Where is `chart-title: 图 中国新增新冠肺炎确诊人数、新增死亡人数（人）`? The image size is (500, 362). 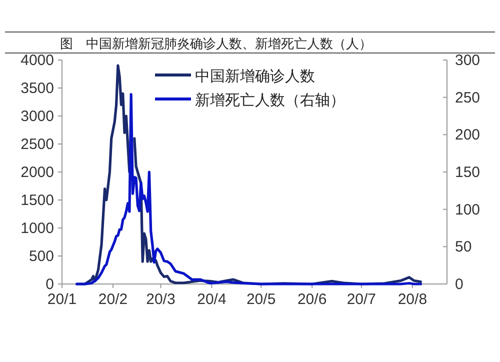
chart-title: 图 中国新增新冠肺炎确诊人数、新增死亡人数（人） is located at coordinates (216, 44).